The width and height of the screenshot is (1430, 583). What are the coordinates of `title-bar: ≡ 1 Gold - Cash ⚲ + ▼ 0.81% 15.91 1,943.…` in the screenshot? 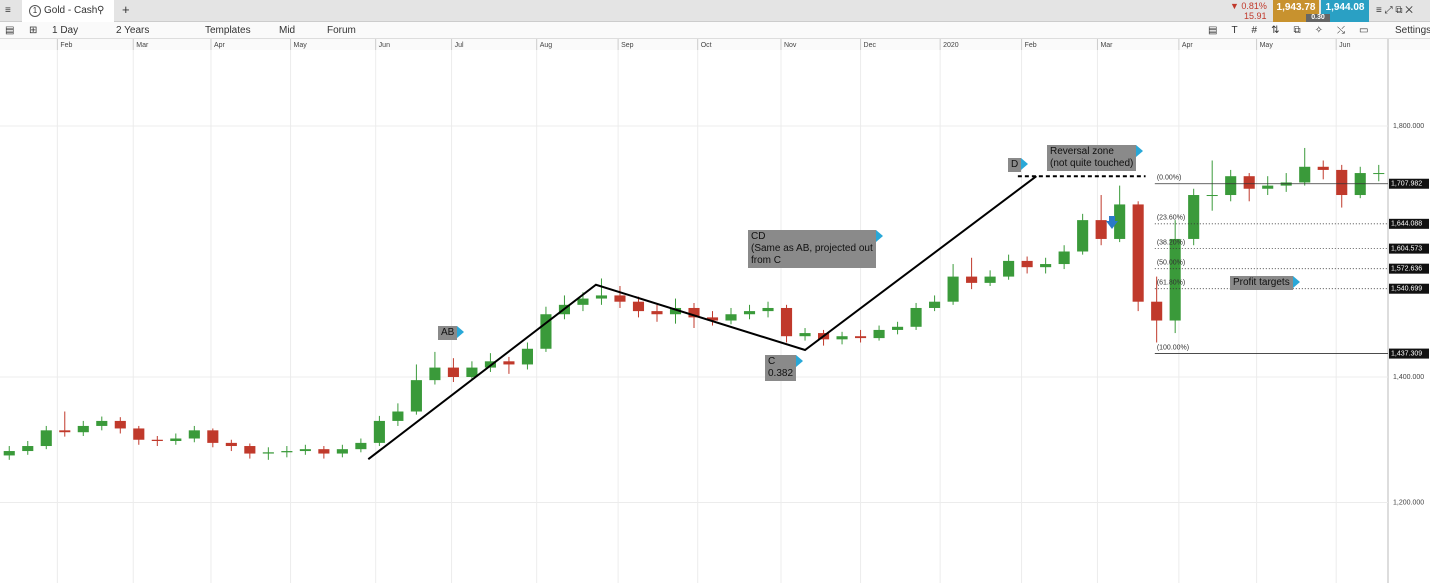 It's located at (715, 11).